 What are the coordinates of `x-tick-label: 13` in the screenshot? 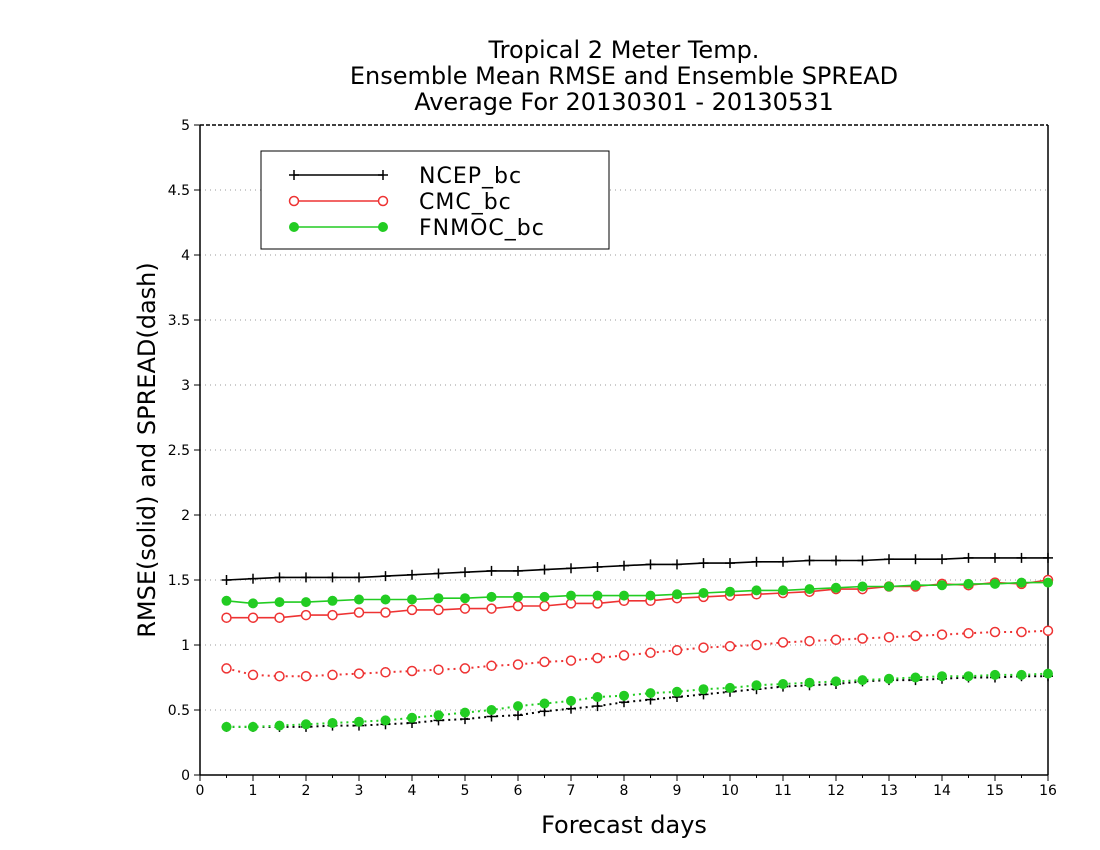 It's located at (889, 791).